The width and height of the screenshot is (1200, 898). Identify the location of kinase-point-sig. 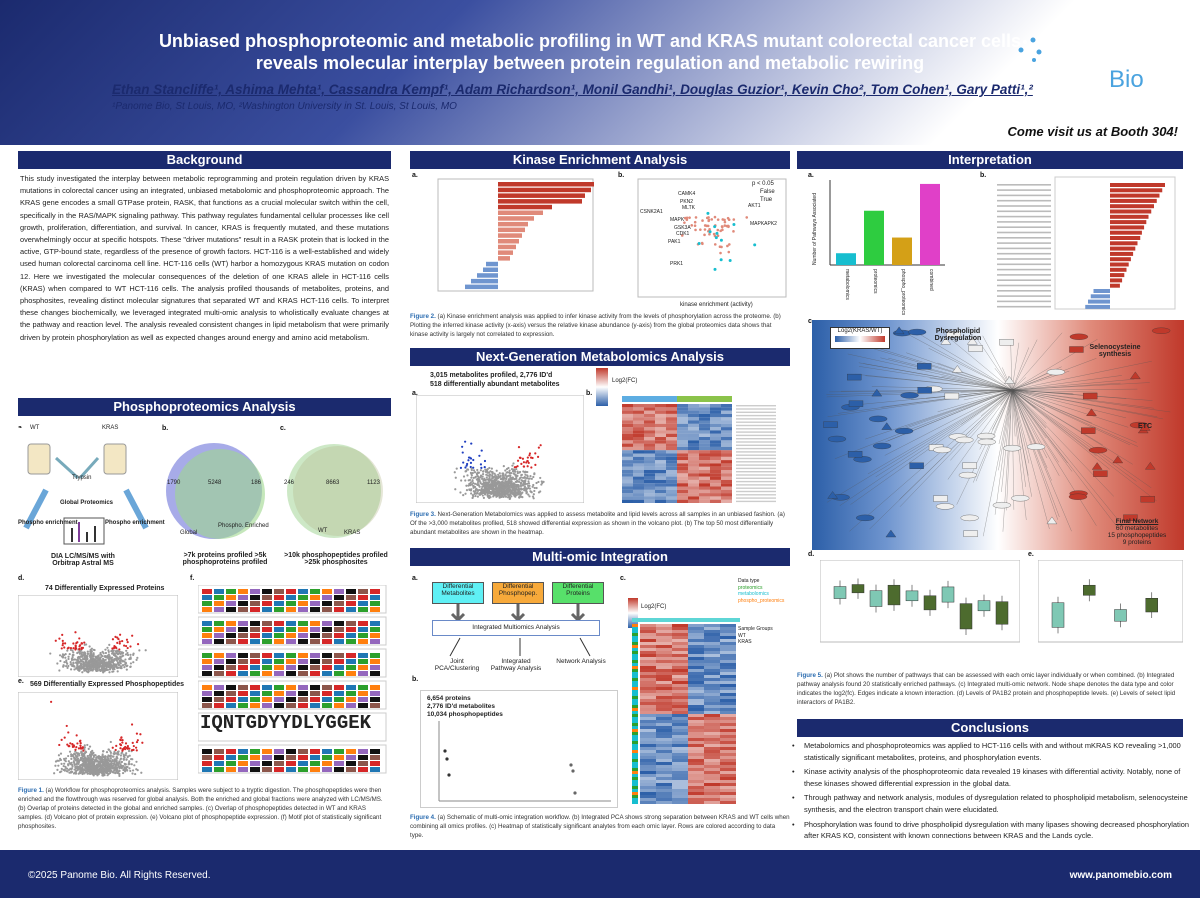
(715, 269).